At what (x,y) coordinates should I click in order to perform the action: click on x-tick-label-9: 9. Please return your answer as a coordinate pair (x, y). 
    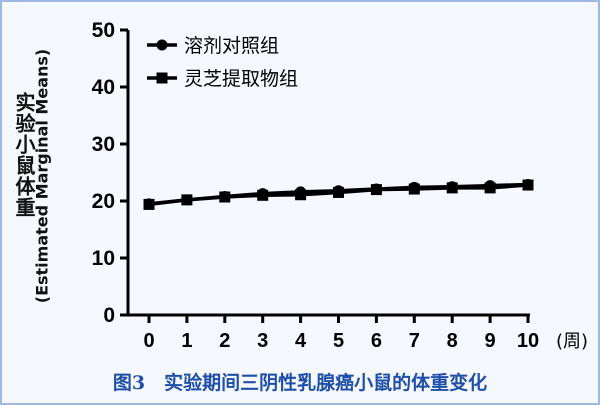
    Looking at the image, I should click on (490, 341).